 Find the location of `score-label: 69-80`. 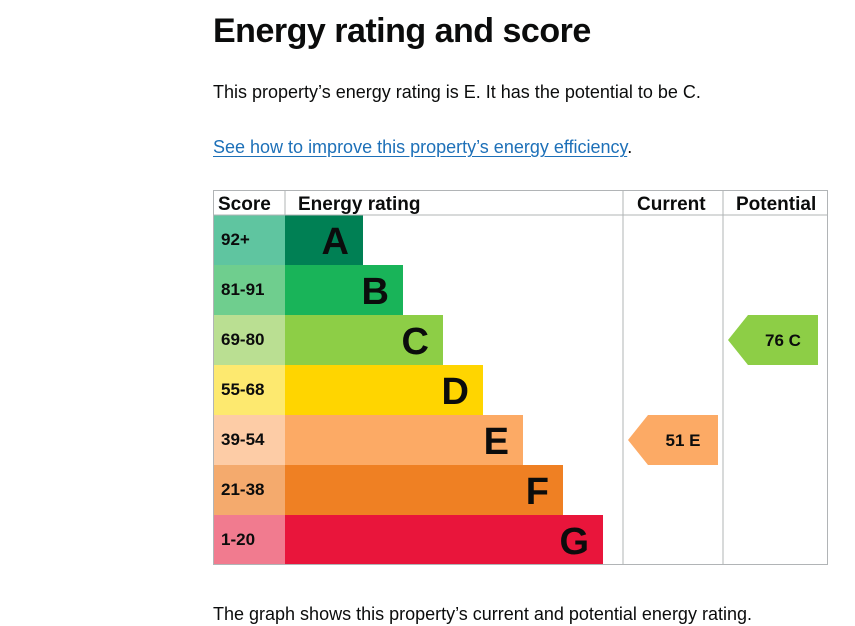

score-label: 69-80 is located at coordinates (242, 339).